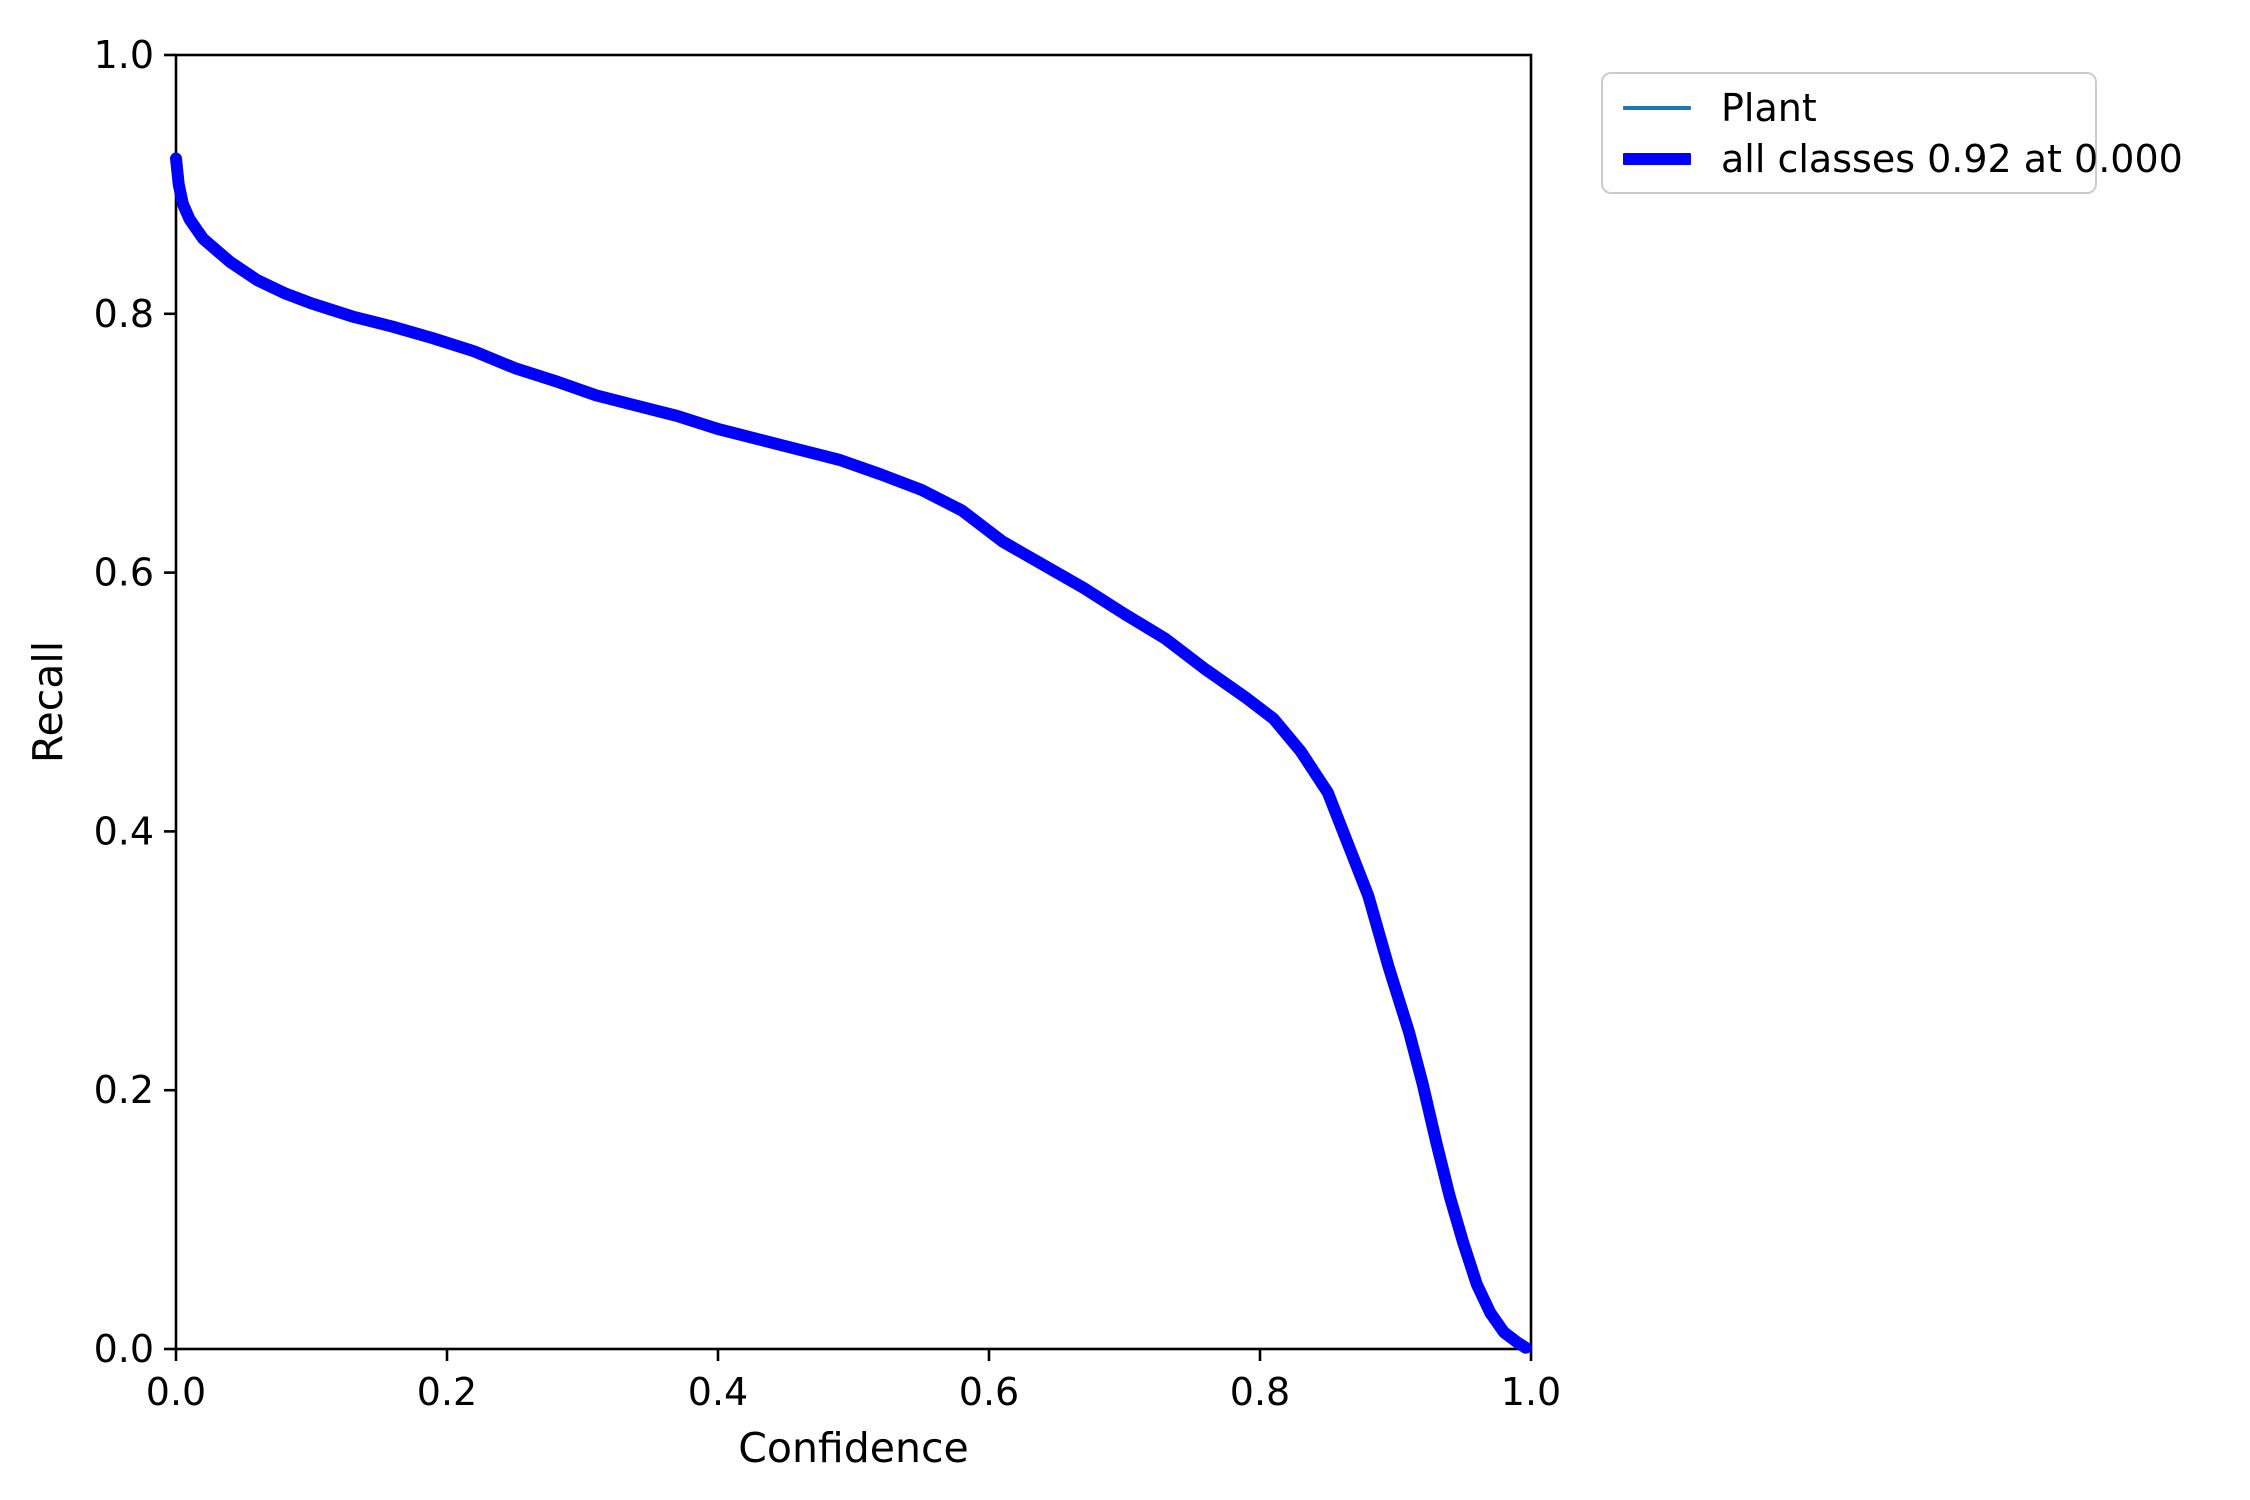 Image resolution: width=2250 pixels, height=1500 pixels. Describe the element at coordinates (124, 314) in the screenshot. I see `y-tick-label: 0.8` at that location.